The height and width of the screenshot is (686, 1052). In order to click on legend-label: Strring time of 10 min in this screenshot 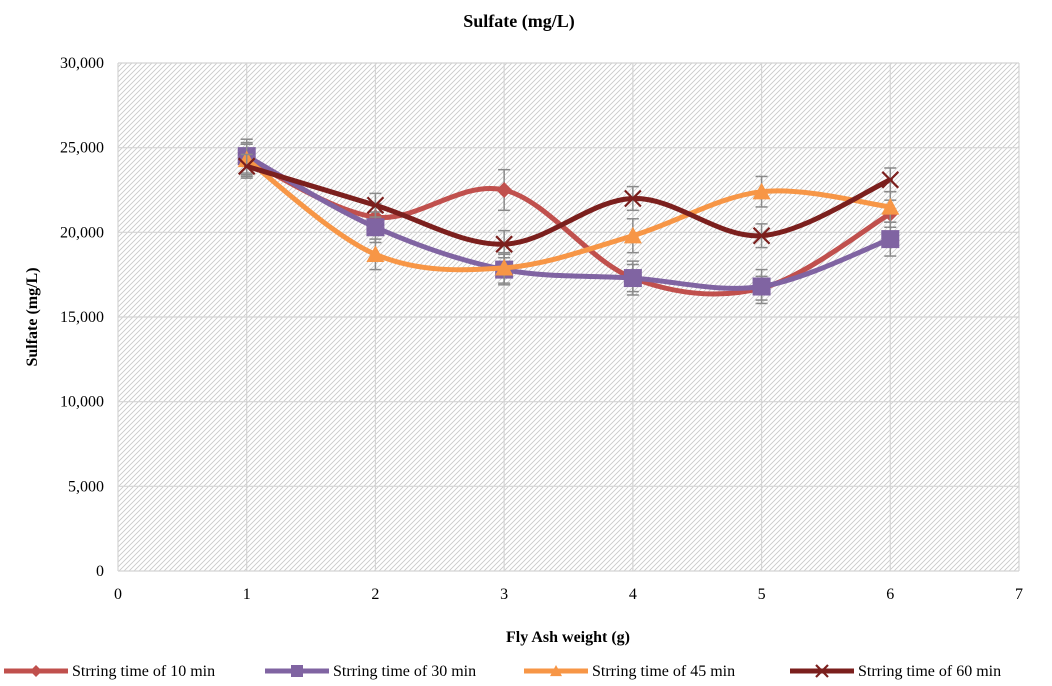, I will do `click(143, 671)`.